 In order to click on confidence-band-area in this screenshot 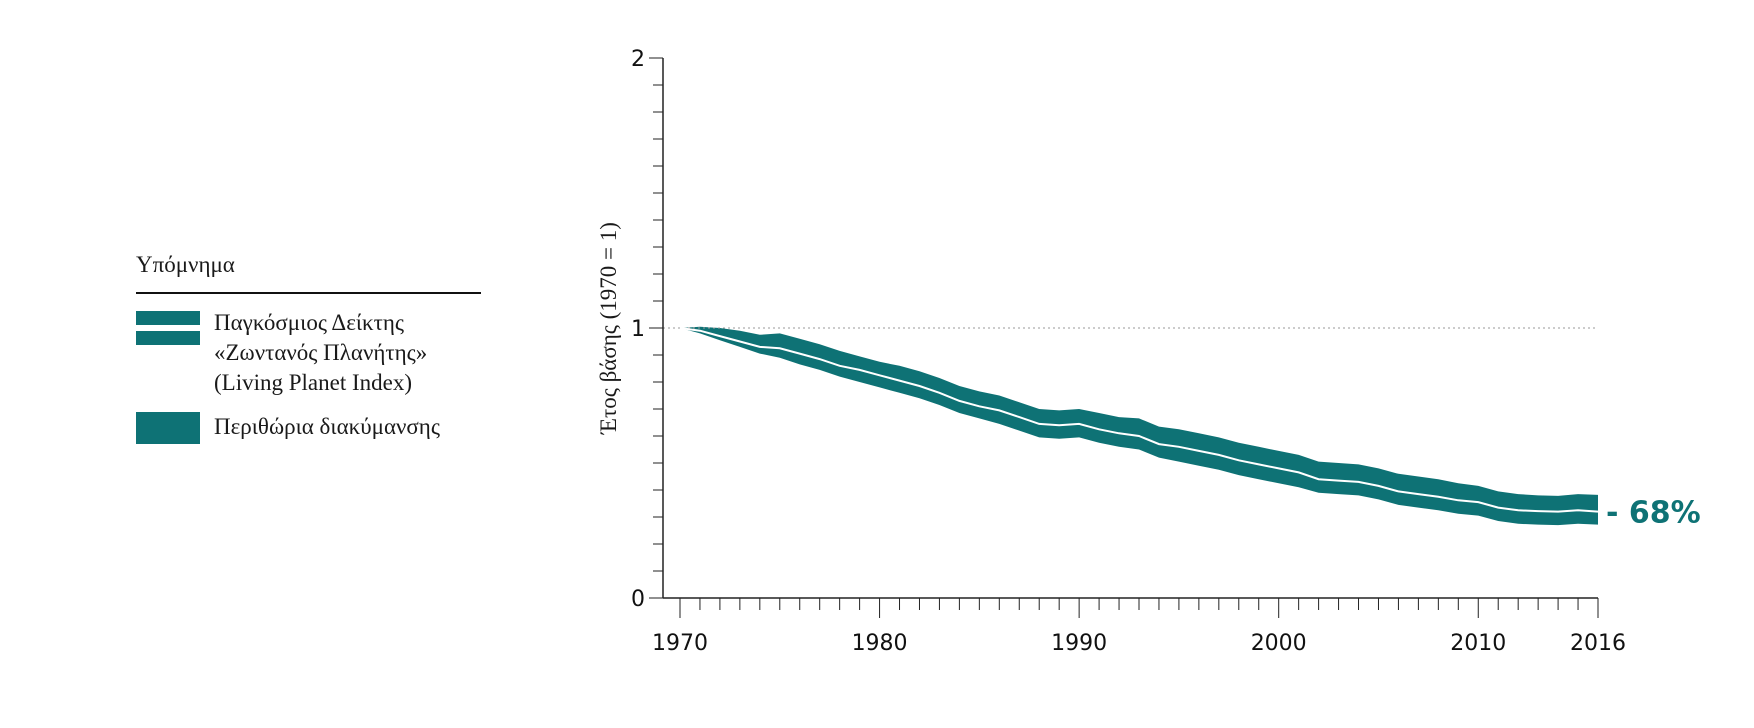, I will do `click(1139, 426)`.